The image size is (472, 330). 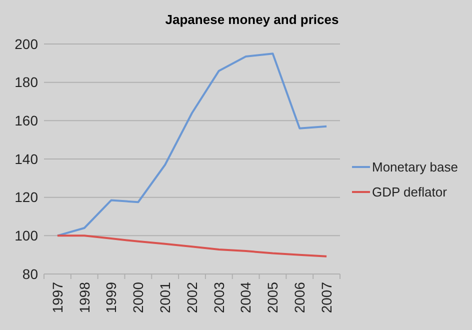 I want to click on legend-label: GDP deflator, so click(x=410, y=192).